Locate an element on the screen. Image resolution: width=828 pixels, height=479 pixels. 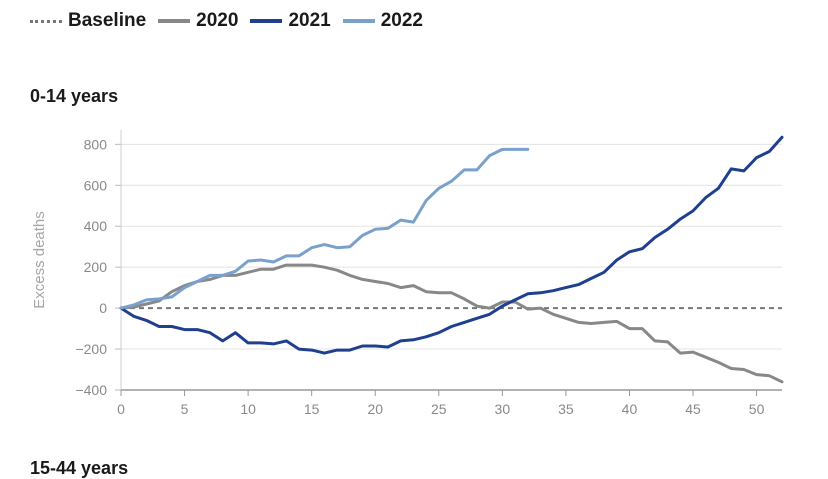
legend-item-baseline: Baseline is located at coordinates (88, 21).